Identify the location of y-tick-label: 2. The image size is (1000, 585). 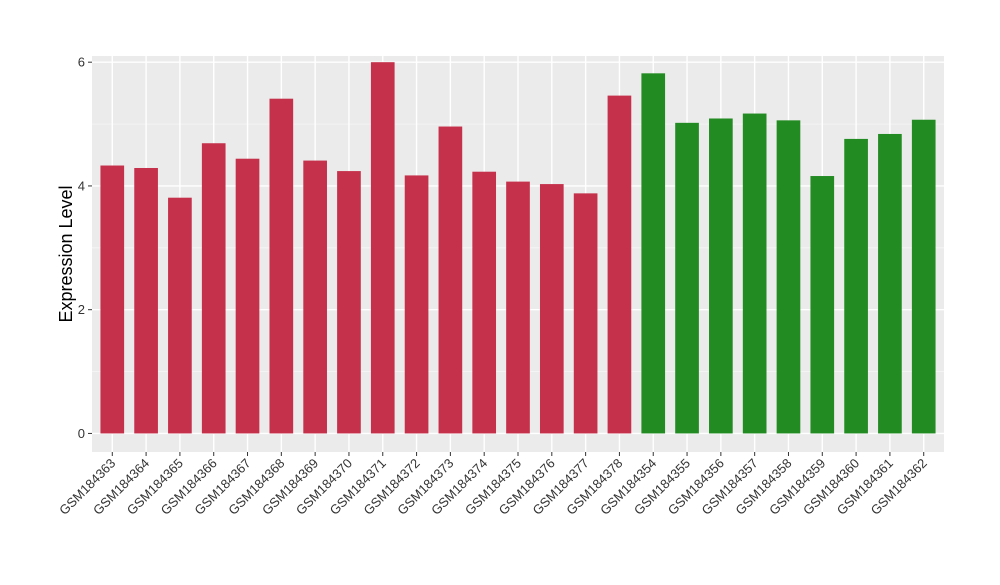
(81, 309).